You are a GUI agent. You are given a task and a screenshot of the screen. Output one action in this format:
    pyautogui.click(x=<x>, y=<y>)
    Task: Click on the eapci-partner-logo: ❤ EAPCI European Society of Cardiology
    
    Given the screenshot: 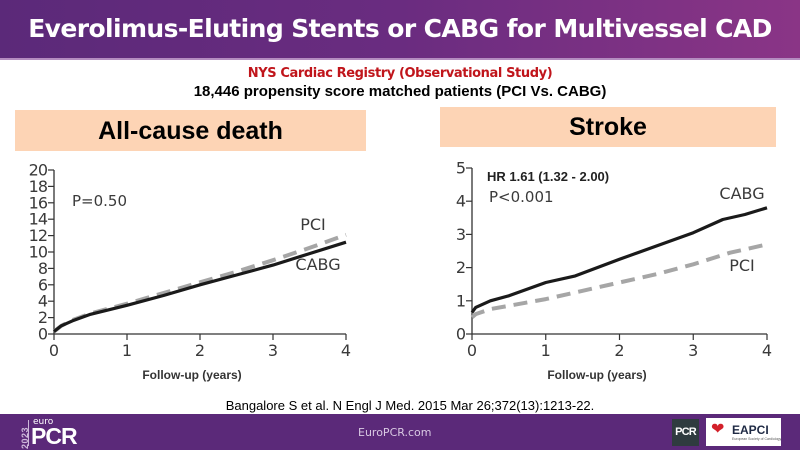 What is the action you would take?
    pyautogui.click(x=743, y=432)
    